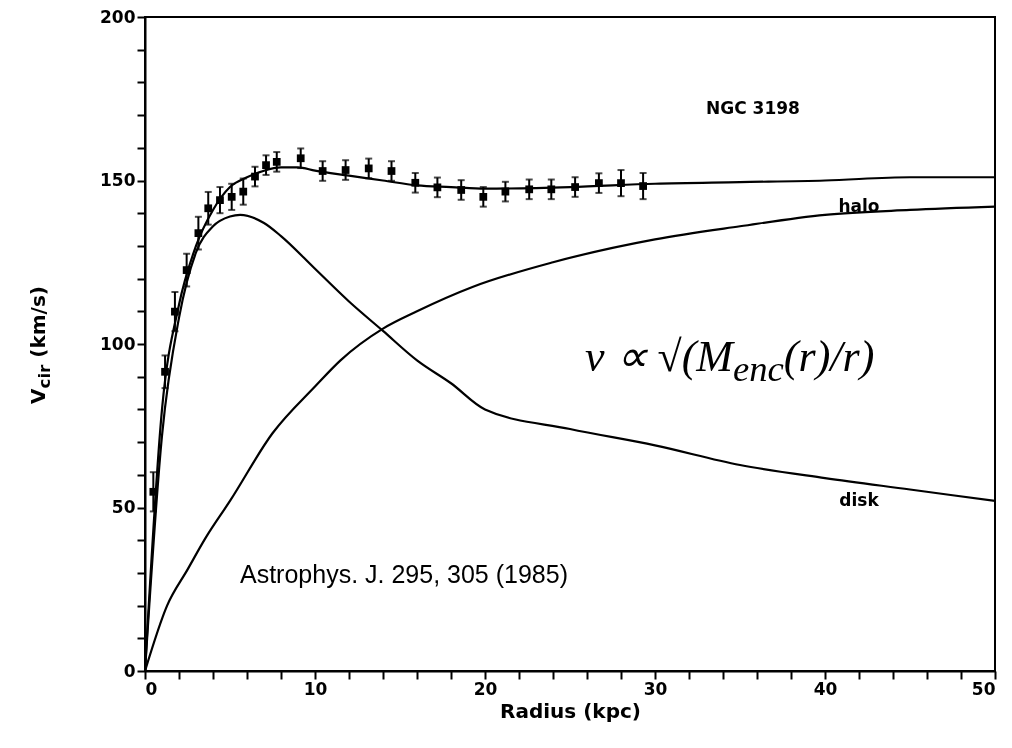  Describe the element at coordinates (485, 688) in the screenshot. I see `x-tick-label: 20` at that location.